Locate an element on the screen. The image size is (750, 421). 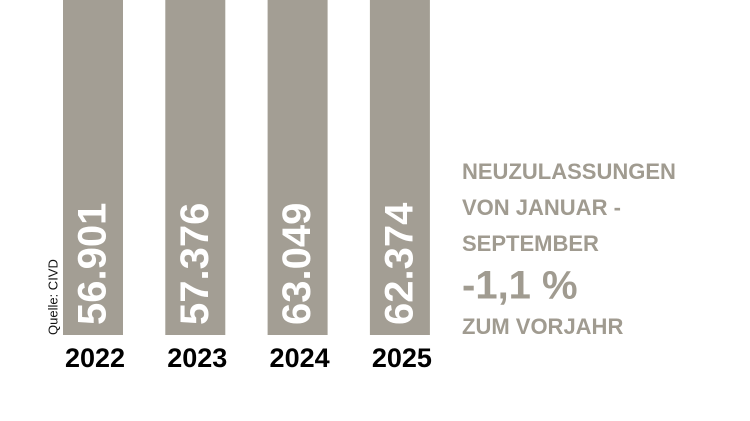
x-tick-label: 2025 is located at coordinates (402, 358).